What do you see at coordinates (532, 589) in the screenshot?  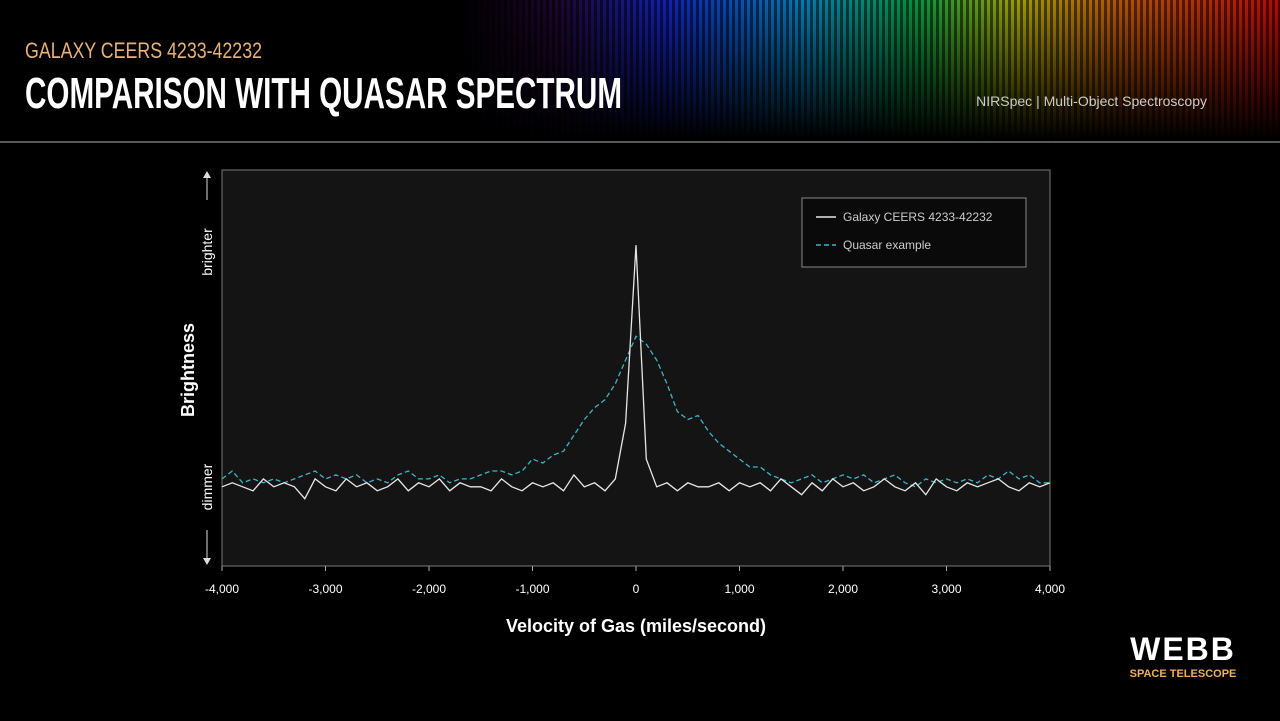 I see `x-tick-label: -1,000` at bounding box center [532, 589].